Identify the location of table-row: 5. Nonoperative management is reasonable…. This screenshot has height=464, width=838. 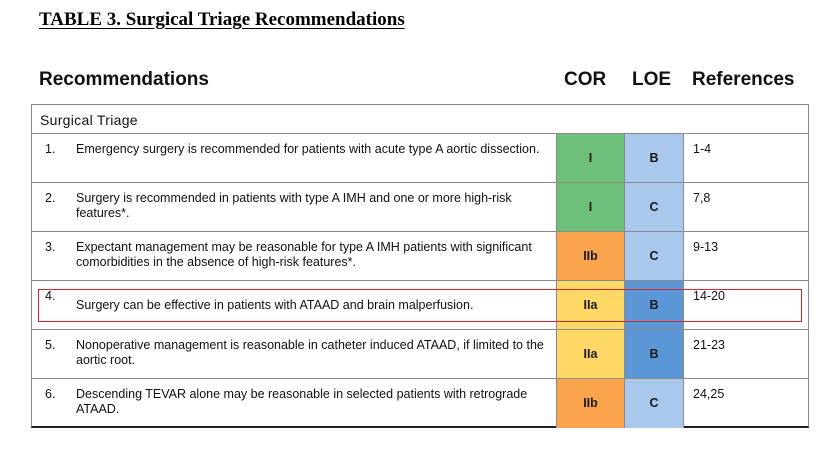
(420, 354).